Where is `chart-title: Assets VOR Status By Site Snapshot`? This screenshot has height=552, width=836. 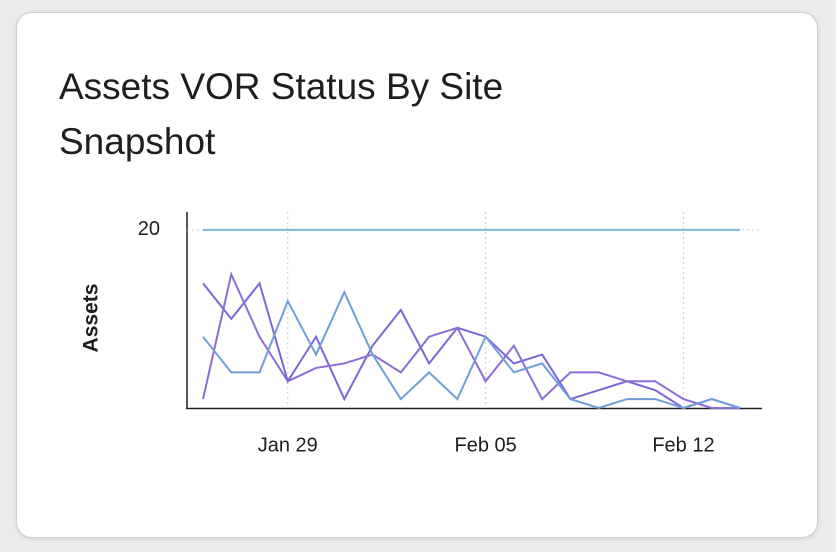 chart-title: Assets VOR Status By Site Snapshot is located at coordinates (281, 114).